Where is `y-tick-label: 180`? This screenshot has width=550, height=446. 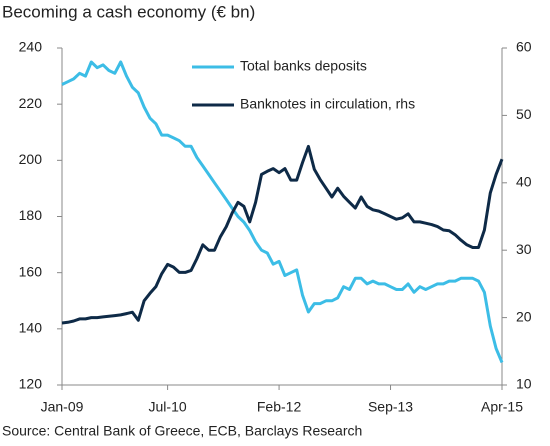 y-tick-label: 180 is located at coordinates (31, 215).